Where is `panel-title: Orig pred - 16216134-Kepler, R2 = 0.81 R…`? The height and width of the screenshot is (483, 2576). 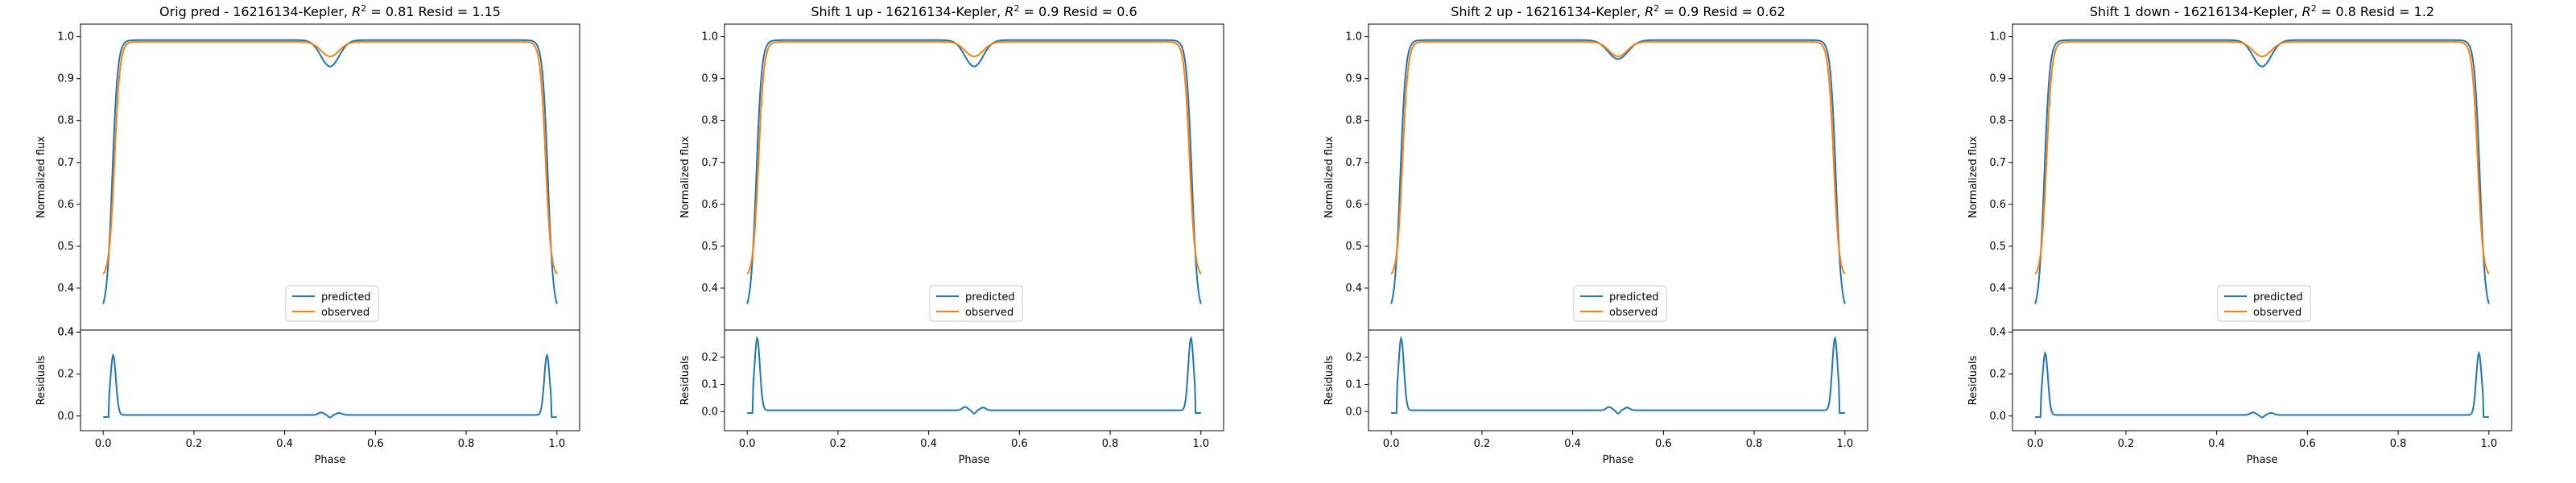 panel-title: Orig pred - 16216134-Kepler, R2 = 0.81 R… is located at coordinates (330, 11).